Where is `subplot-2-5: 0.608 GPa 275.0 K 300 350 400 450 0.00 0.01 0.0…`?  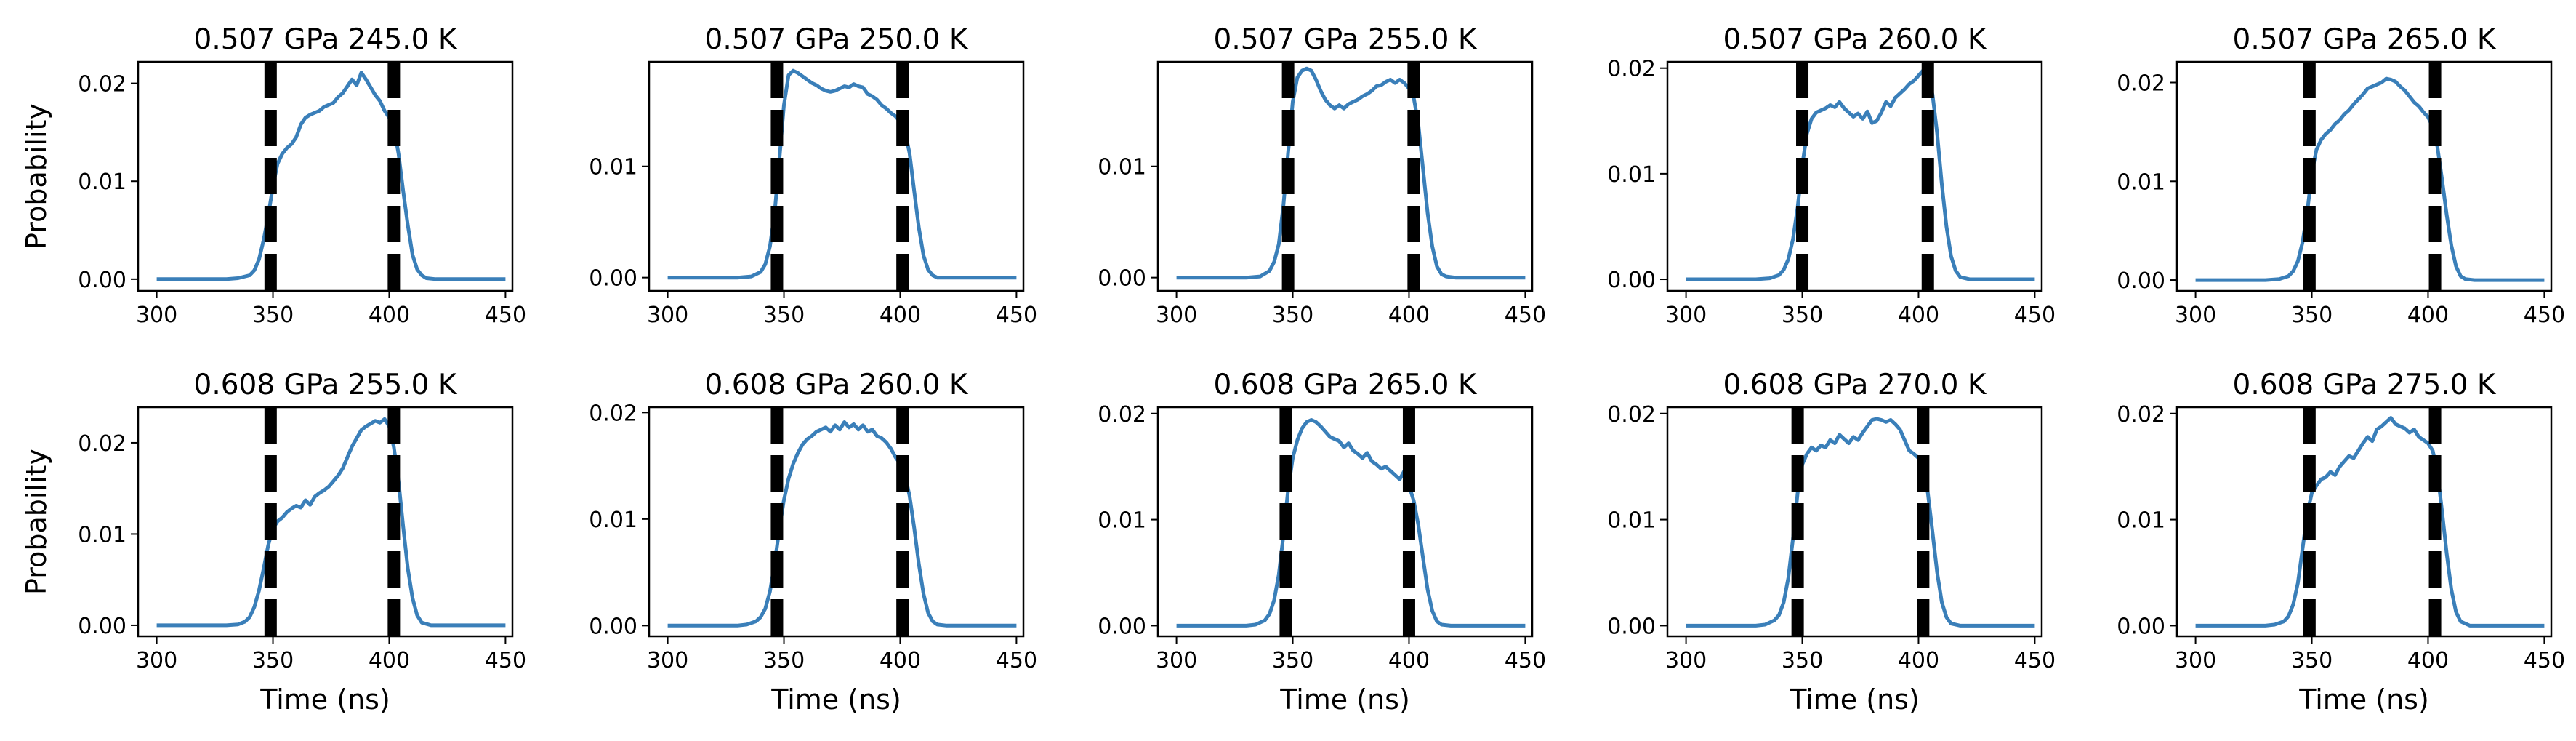 subplot-2-5: 0.608 GPa 275.0 K 300 350 400 450 0.00 0.01 0.0… is located at coordinates (2341, 543).